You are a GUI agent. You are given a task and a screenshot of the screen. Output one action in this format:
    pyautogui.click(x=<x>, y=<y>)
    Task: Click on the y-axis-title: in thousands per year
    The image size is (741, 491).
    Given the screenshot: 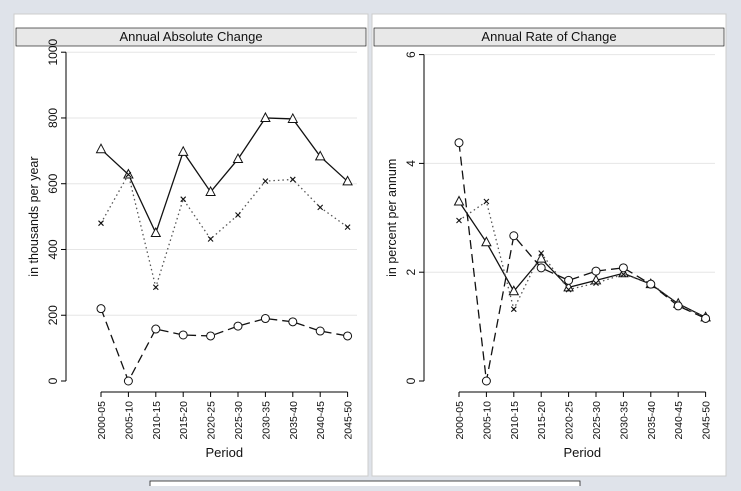 What is the action you would take?
    pyautogui.click(x=34, y=216)
    